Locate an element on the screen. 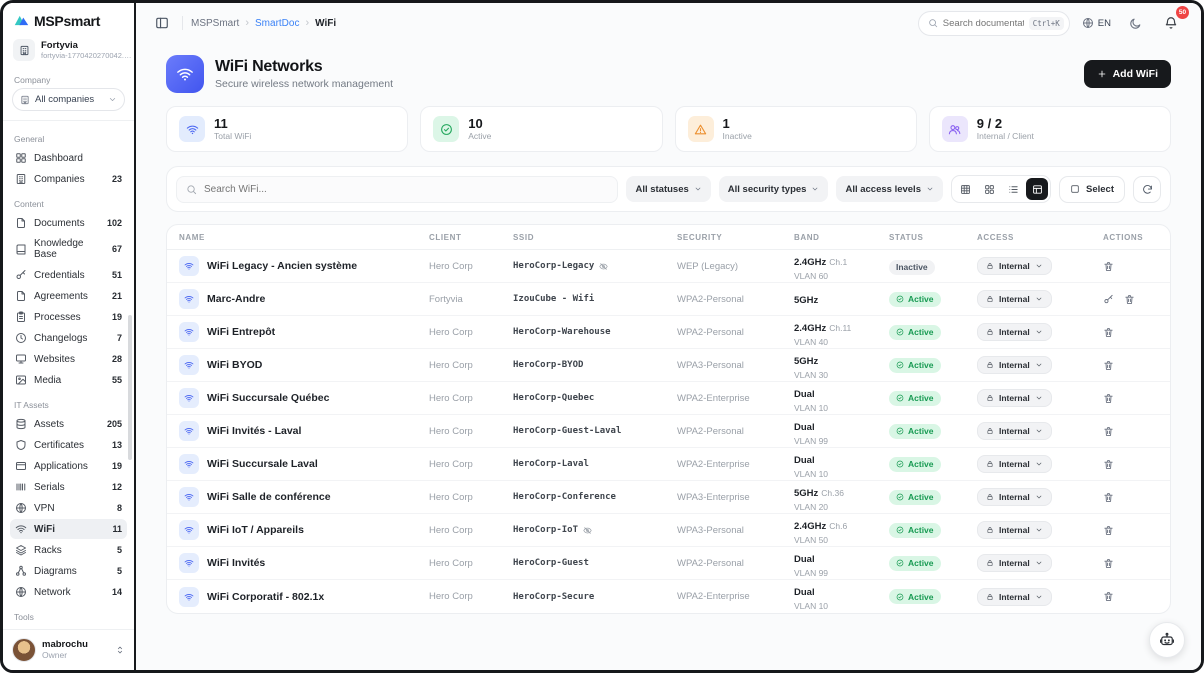 The width and height of the screenshot is (1204, 673). table-view-icon is located at coordinates (1037, 189).